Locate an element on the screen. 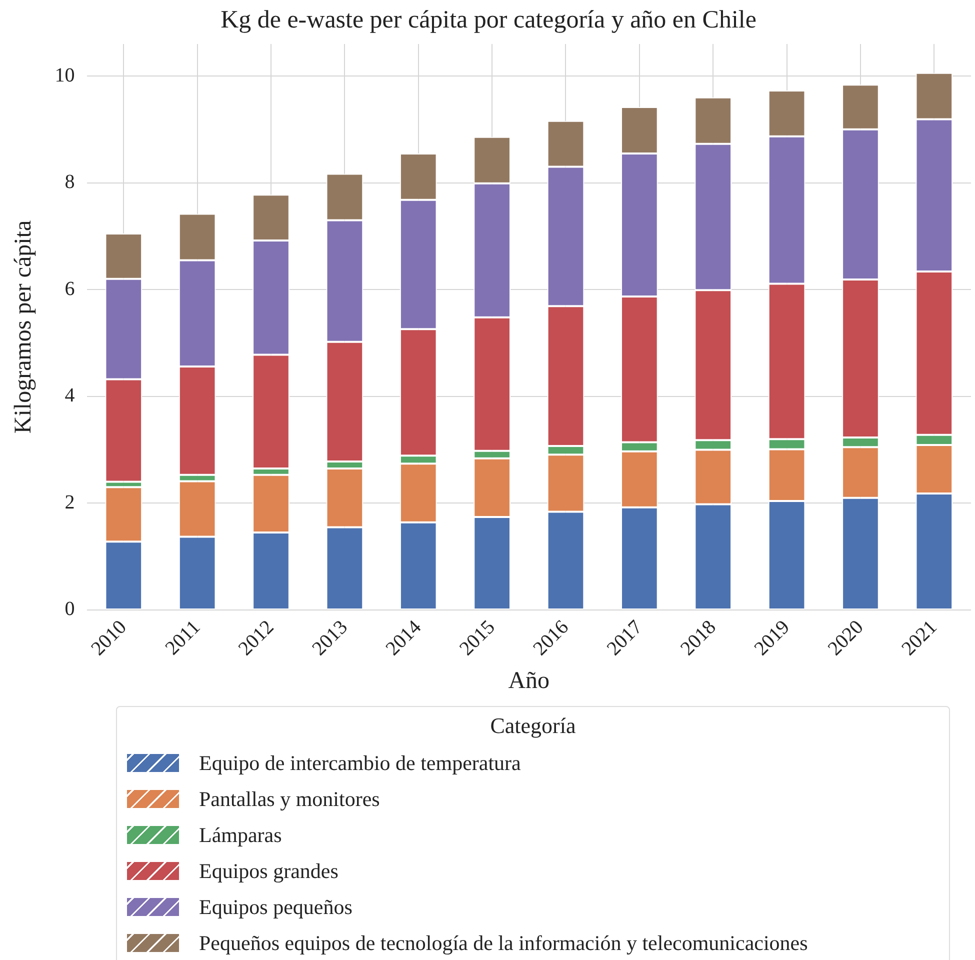  y-tick-label: 8 is located at coordinates (69, 182).